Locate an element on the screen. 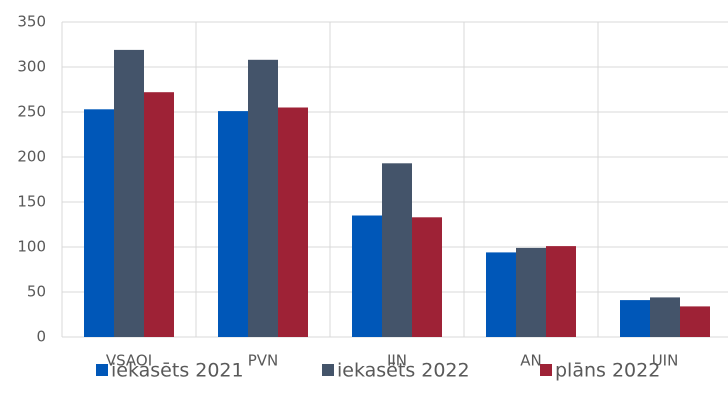 This screenshot has height=403, width=728. legend-label: iekasēts 2022 is located at coordinates (403, 371).